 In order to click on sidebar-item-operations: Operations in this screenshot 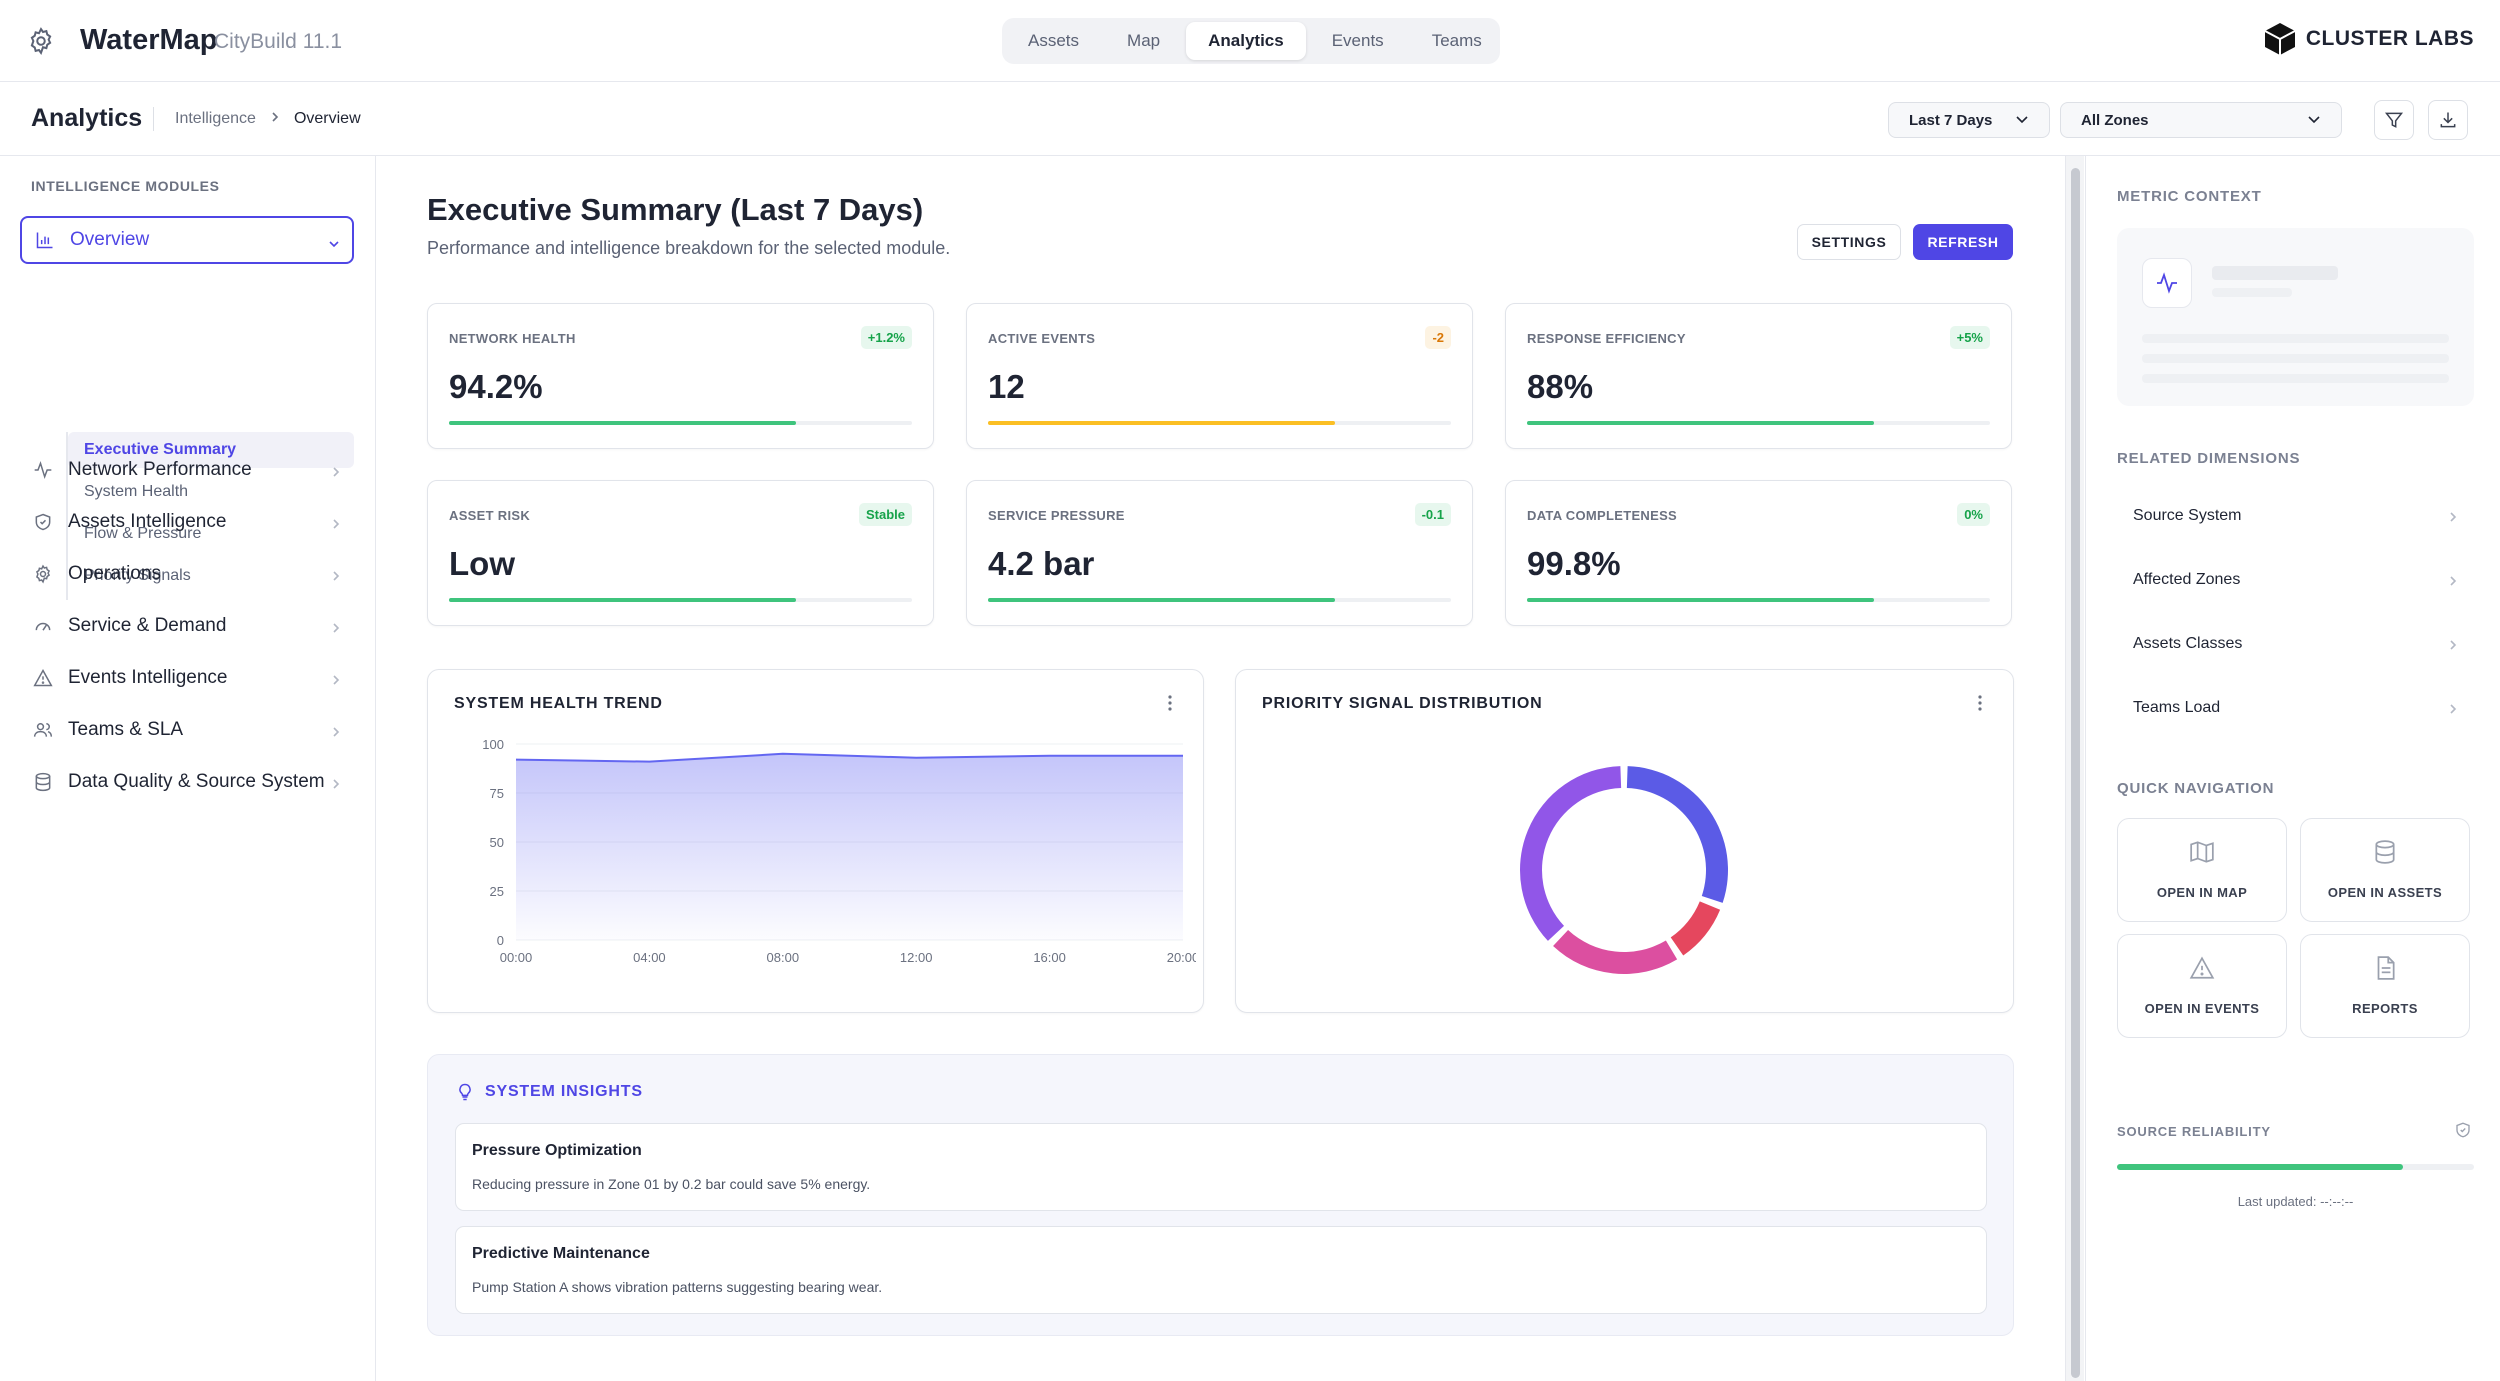, I will do `click(187, 574)`.